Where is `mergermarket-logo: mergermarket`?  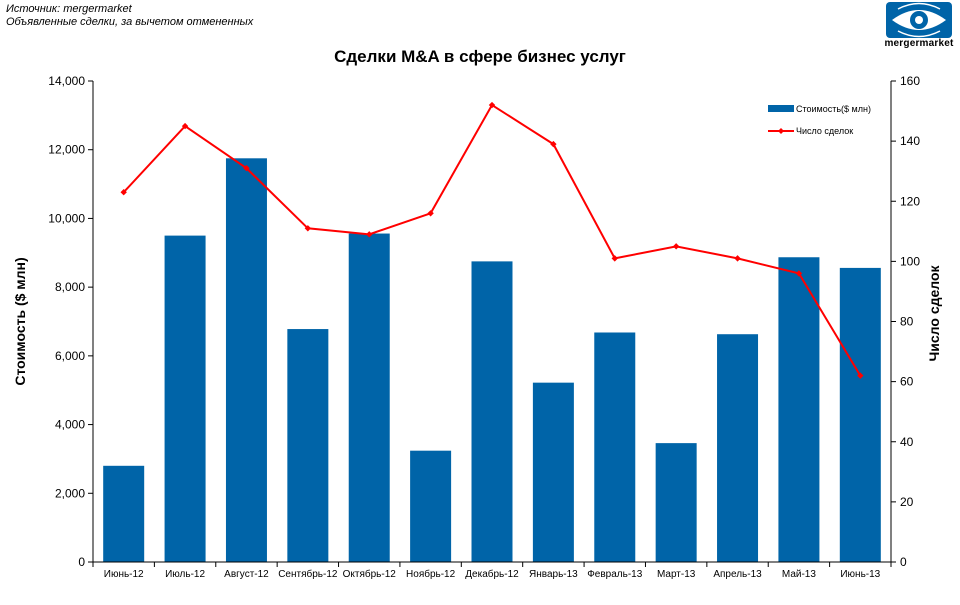
mergermarket-logo: mergermarket is located at coordinates (919, 27).